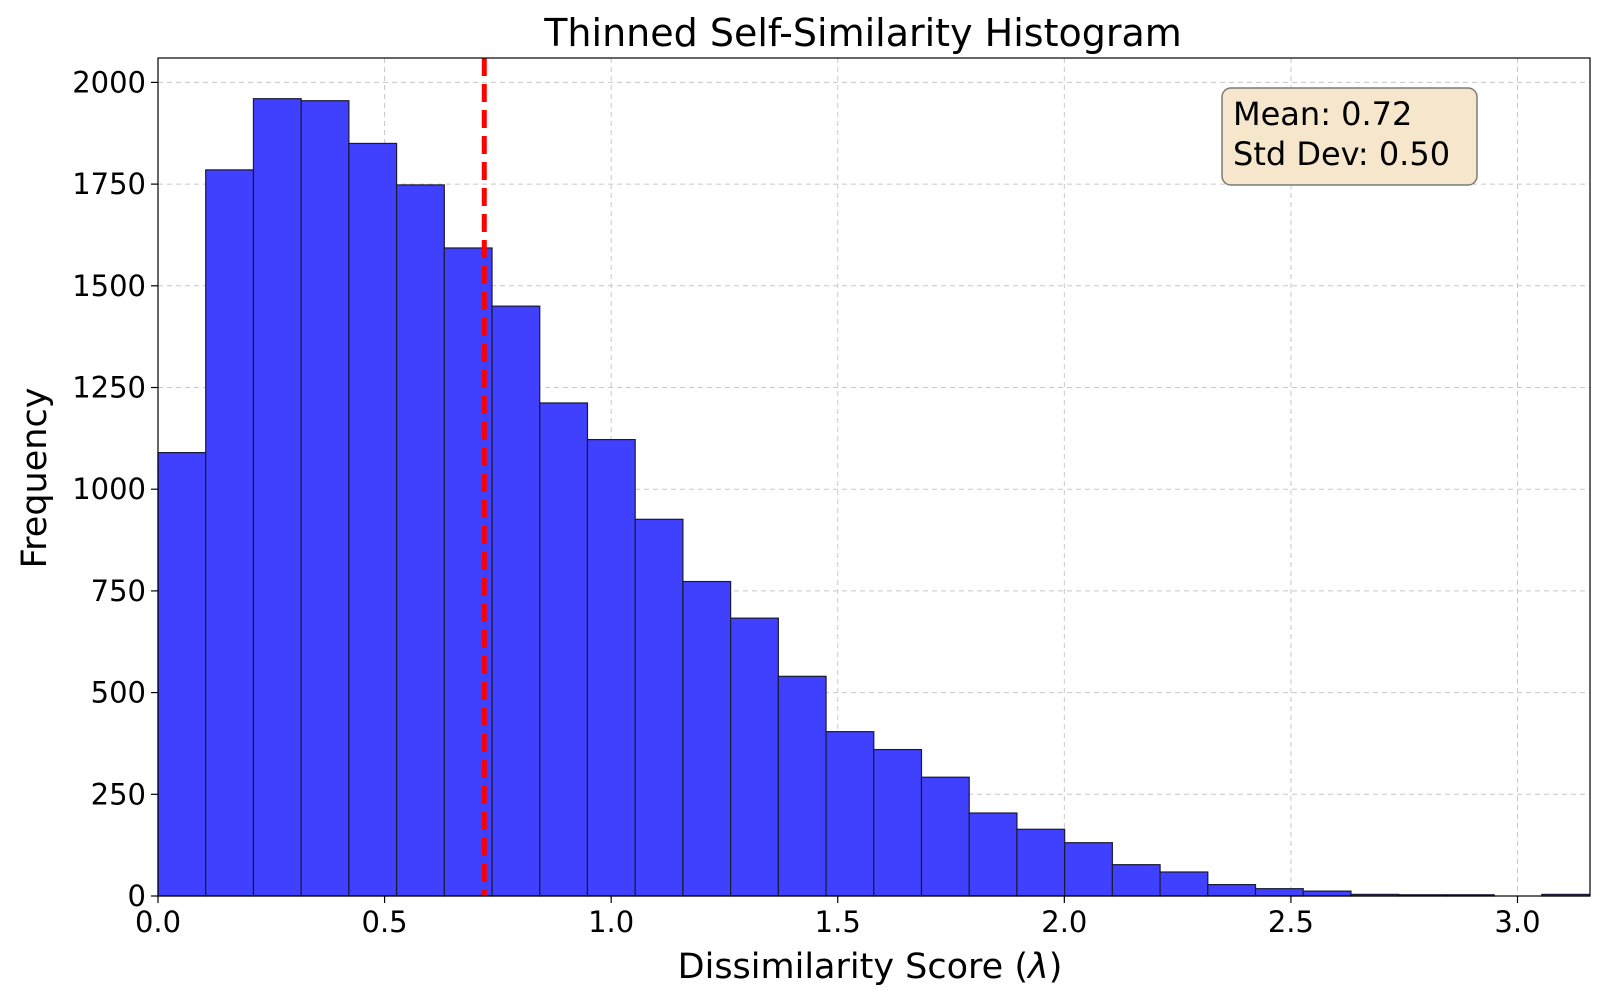  I want to click on x-axis: 0.0 0.5 1.0 1.5 2.0 2.5 3.0, so click(838, 917).